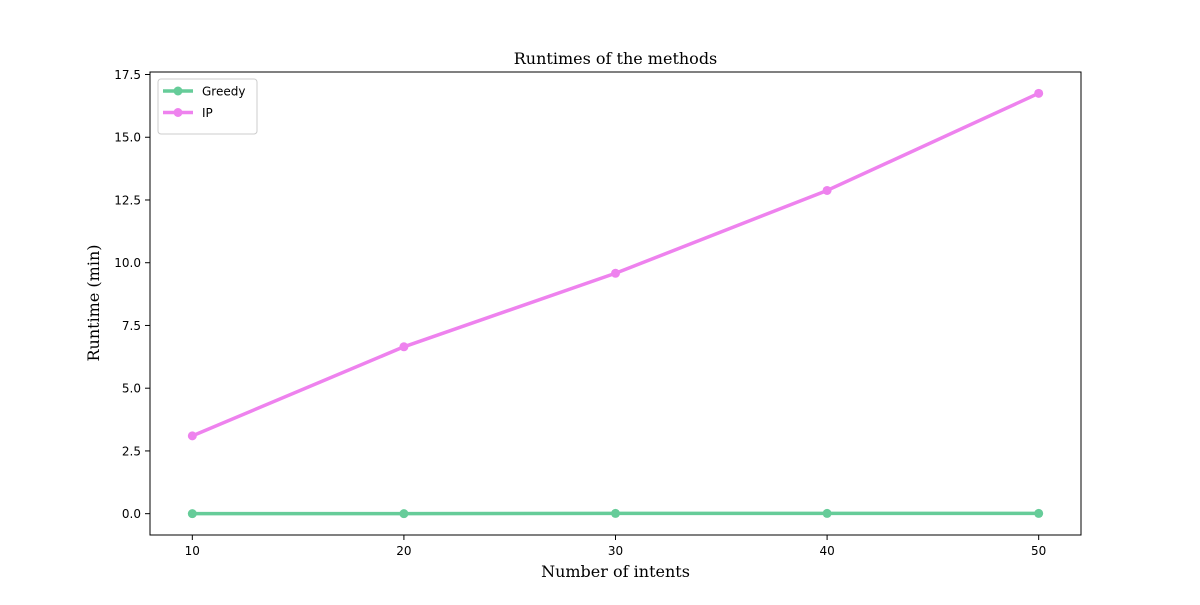 This screenshot has height=605, width=1200. I want to click on chart-title: Runtimes of the methods, so click(616, 58).